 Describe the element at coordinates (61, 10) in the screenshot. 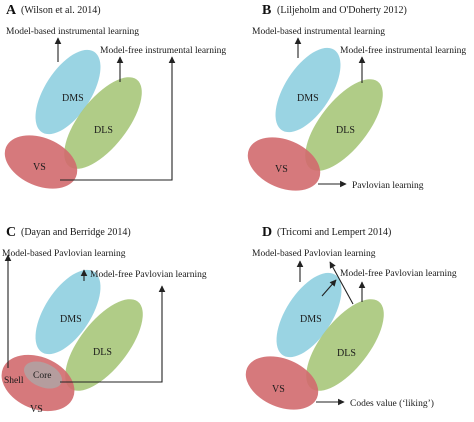

I see `panel-a-citation: (Wilson et al. 2014)` at that location.